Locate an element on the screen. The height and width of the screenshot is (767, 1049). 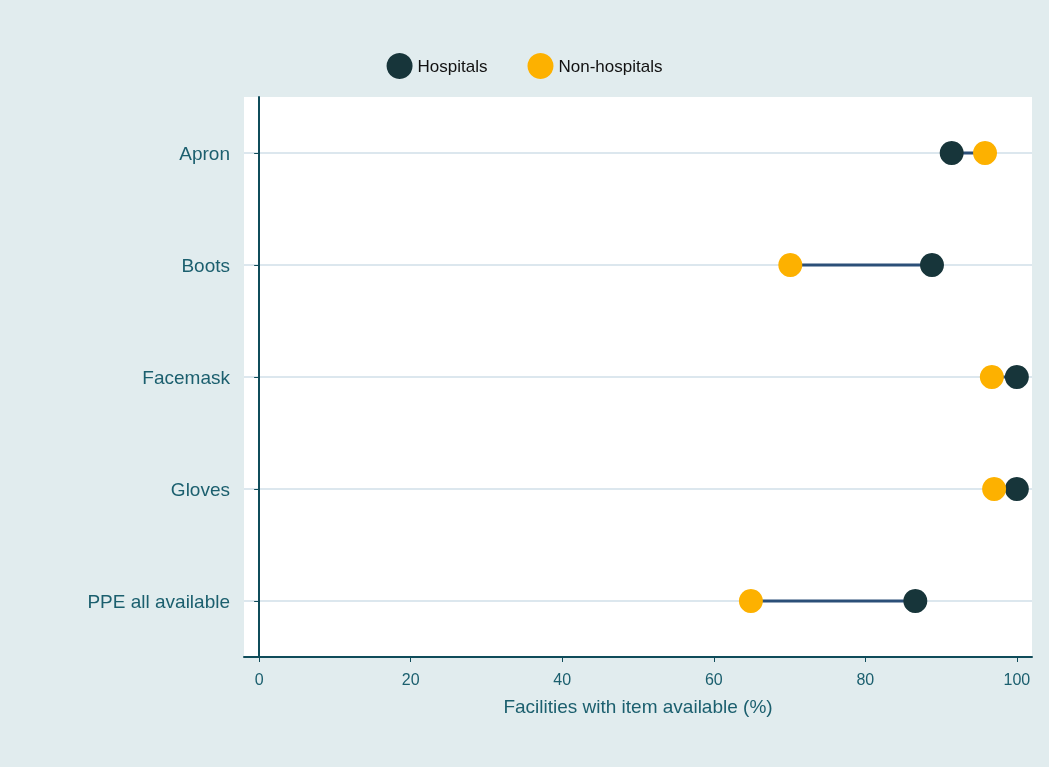
x-tick-label: 20 is located at coordinates (410, 679).